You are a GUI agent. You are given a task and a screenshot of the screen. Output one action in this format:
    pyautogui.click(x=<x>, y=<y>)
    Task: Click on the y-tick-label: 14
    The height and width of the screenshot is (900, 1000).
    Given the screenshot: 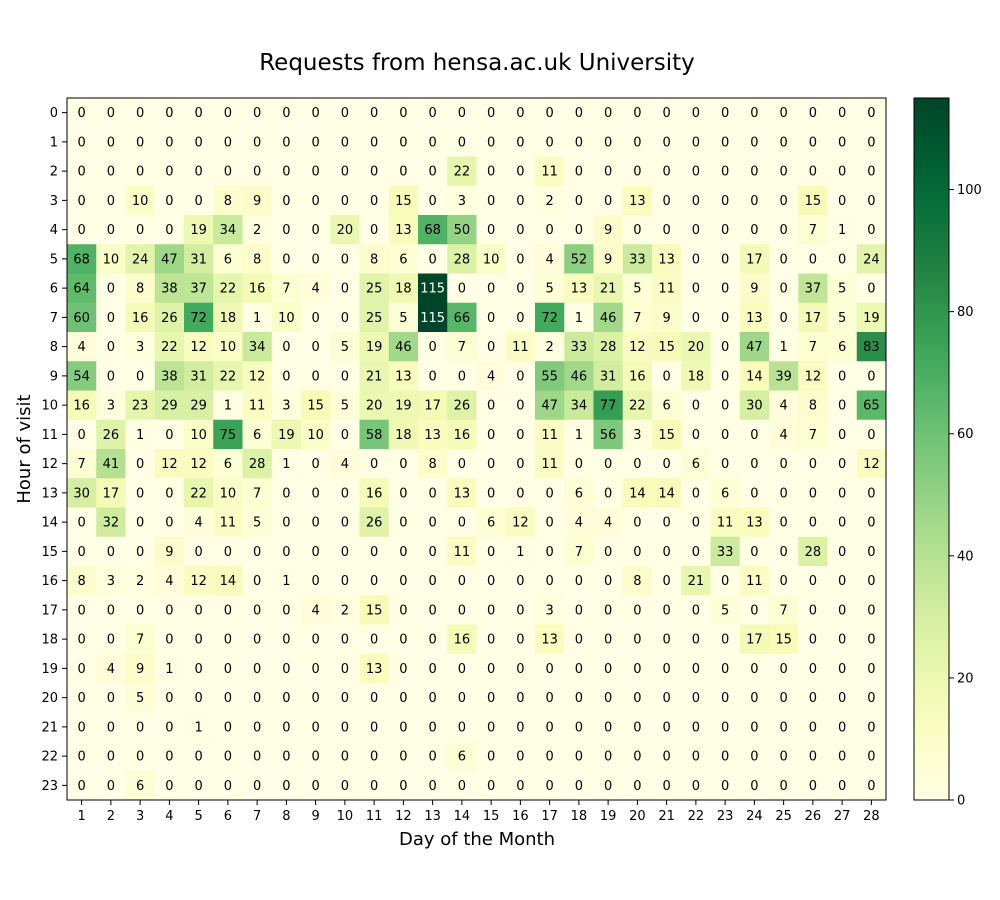 What is the action you would take?
    pyautogui.click(x=49, y=523)
    